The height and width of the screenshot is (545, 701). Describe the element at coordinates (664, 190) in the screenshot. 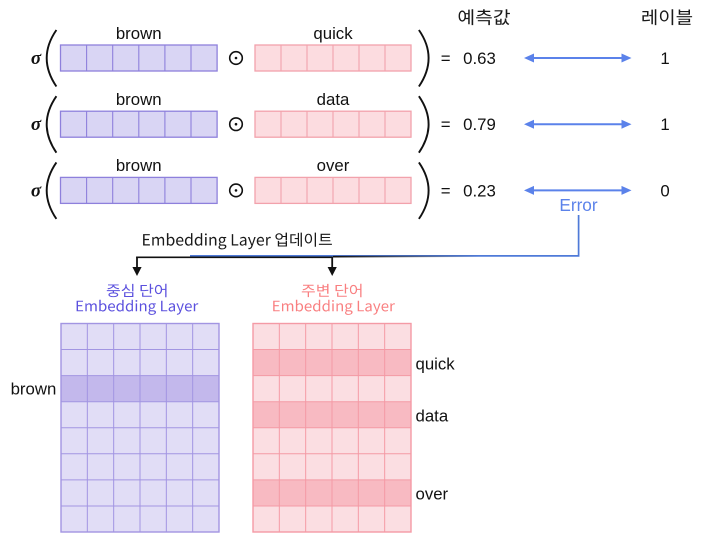

I see `svg-text: 0` at that location.